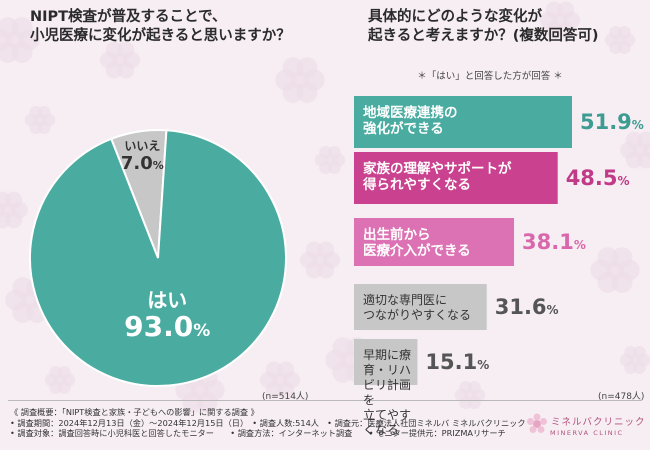 The height and width of the screenshot is (450, 650). What do you see at coordinates (526, 307) in the screenshot?
I see `bar-value-label: 31.6%` at bounding box center [526, 307].